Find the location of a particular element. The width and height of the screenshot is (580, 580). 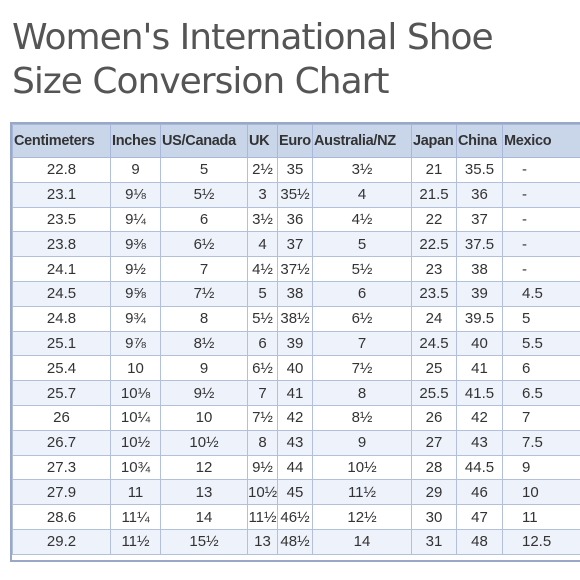

table-cell: 37½ is located at coordinates (295, 269).